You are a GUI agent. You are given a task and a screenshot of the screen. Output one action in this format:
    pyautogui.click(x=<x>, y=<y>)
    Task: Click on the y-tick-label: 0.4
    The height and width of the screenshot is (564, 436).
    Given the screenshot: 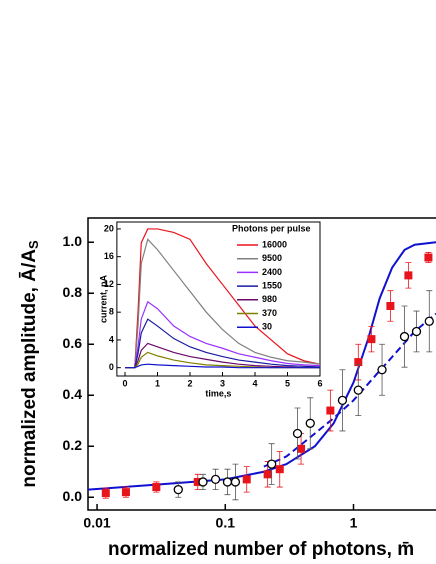 What is the action you would take?
    pyautogui.click(x=73, y=394)
    